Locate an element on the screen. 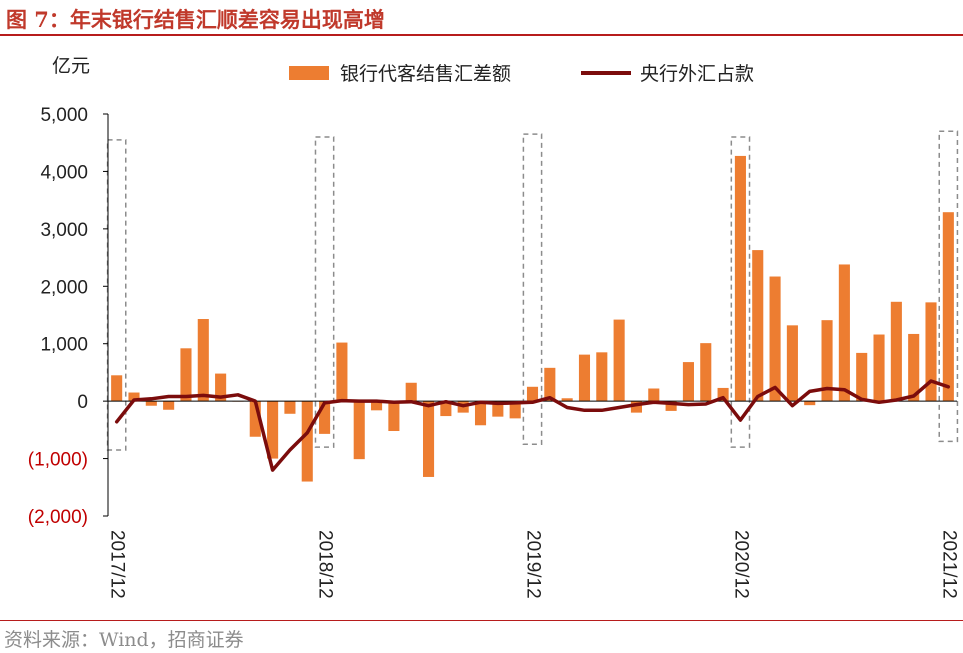 The width and height of the screenshot is (963, 653). line-series is located at coordinates (532, 425).